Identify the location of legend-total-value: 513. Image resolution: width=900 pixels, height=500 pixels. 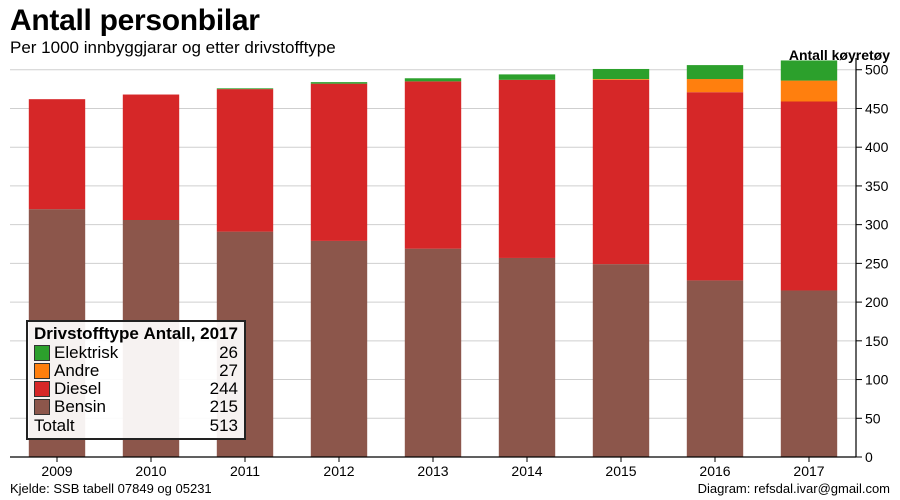
(223, 425).